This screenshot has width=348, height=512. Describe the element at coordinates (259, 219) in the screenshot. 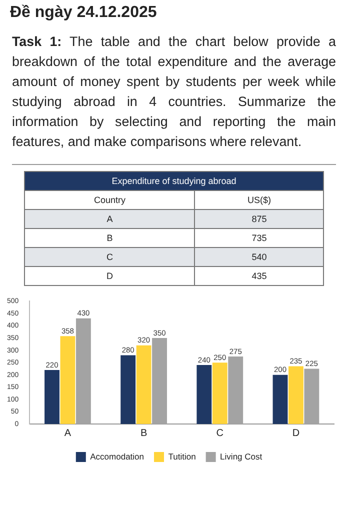

I see `data-label: 875` at that location.